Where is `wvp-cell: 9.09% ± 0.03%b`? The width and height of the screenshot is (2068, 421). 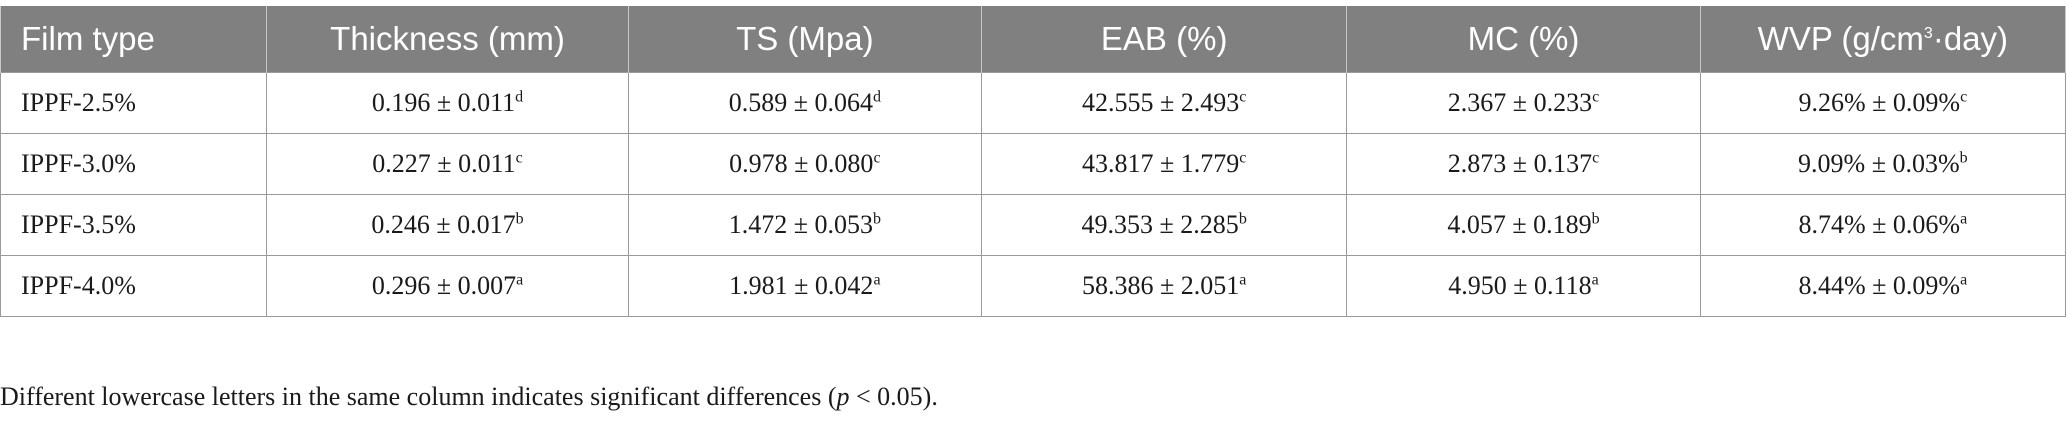 wvp-cell: 9.09% ± 0.03%b is located at coordinates (1883, 164).